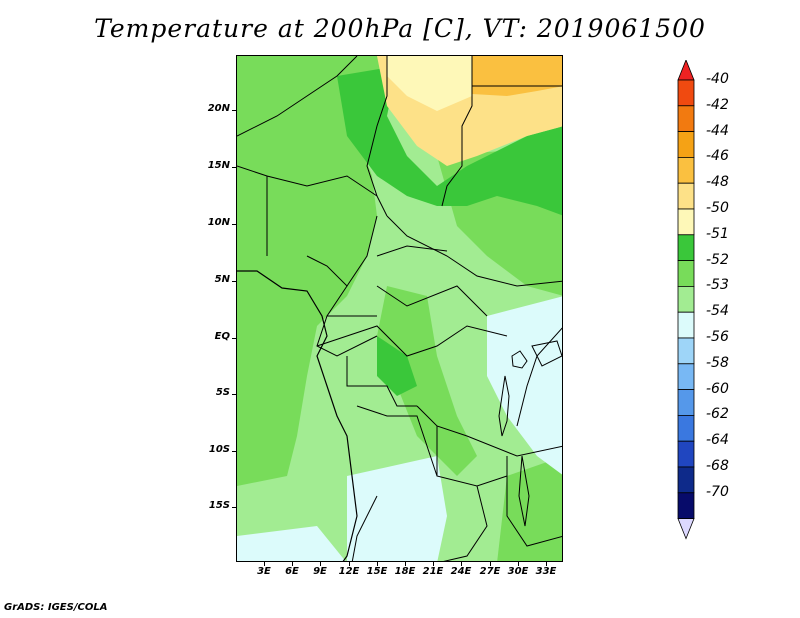  What do you see at coordinates (218, 222) in the screenshot?
I see `lat-label: 10N` at bounding box center [218, 222].